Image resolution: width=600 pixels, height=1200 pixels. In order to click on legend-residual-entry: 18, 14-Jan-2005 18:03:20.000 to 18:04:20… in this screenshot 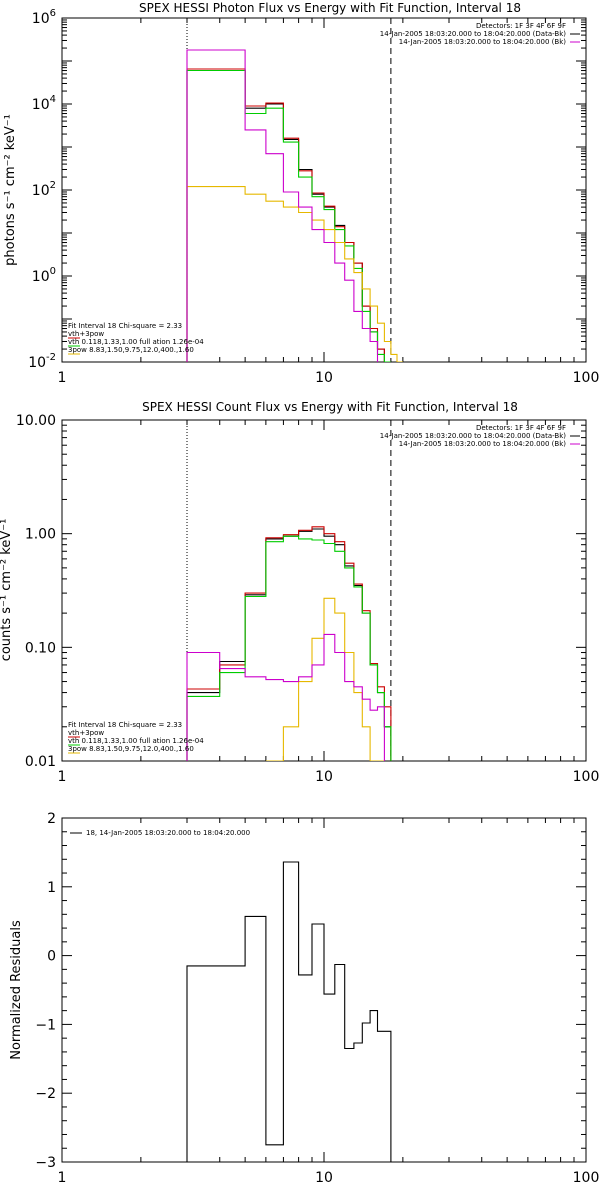, I will do `click(168, 833)`.